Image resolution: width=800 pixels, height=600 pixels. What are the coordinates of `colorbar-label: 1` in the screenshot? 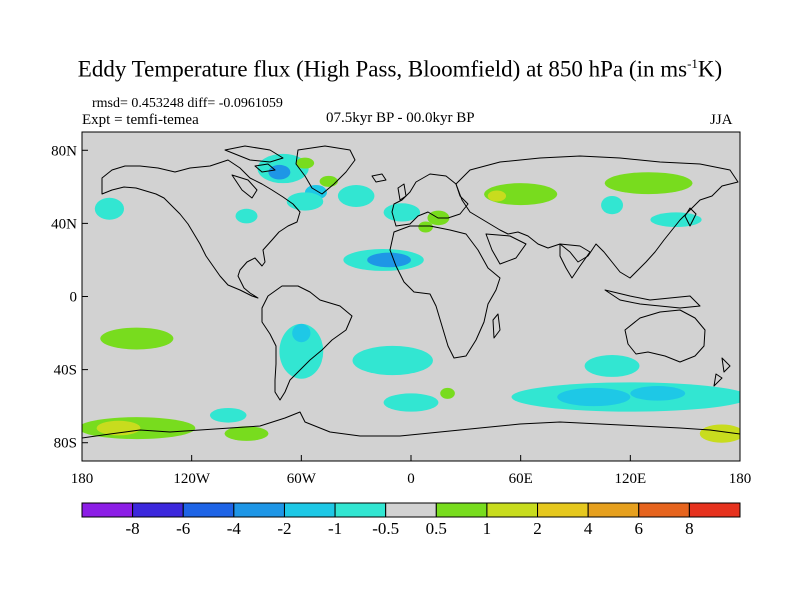 It's located at (487, 528).